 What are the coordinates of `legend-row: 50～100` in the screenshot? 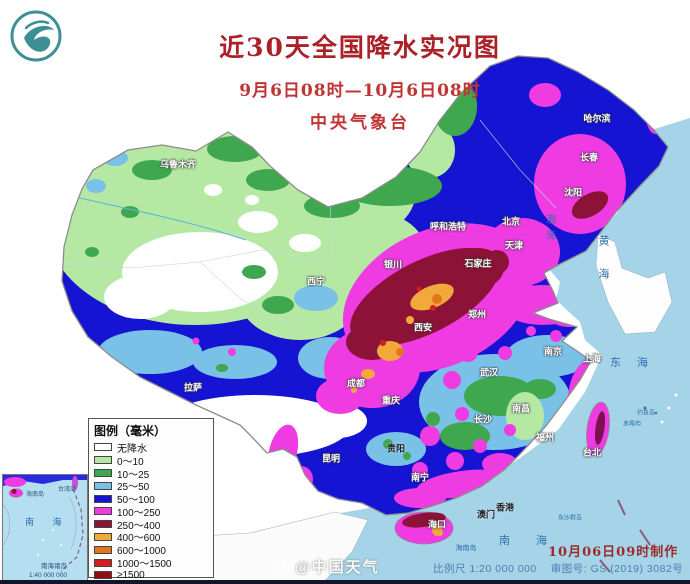 It's located at (151, 499).